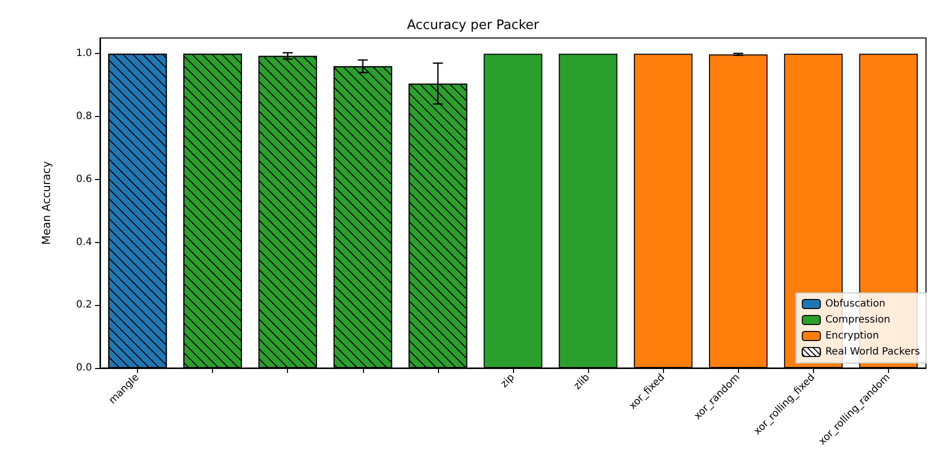 Image resolution: width=948 pixels, height=468 pixels. What do you see at coordinates (852, 336) in the screenshot?
I see `legend-label: Encryption` at bounding box center [852, 336].